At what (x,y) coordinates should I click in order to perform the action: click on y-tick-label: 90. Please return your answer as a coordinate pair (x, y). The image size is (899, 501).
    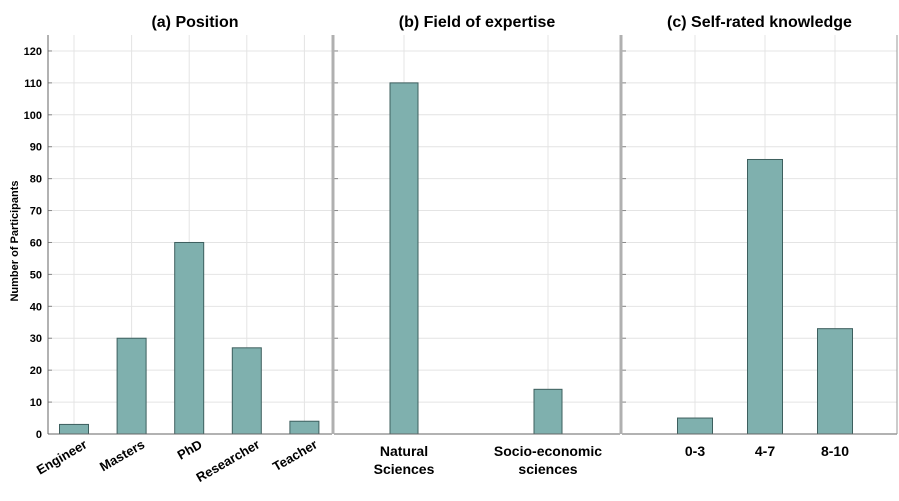
    Looking at the image, I should click on (36, 148).